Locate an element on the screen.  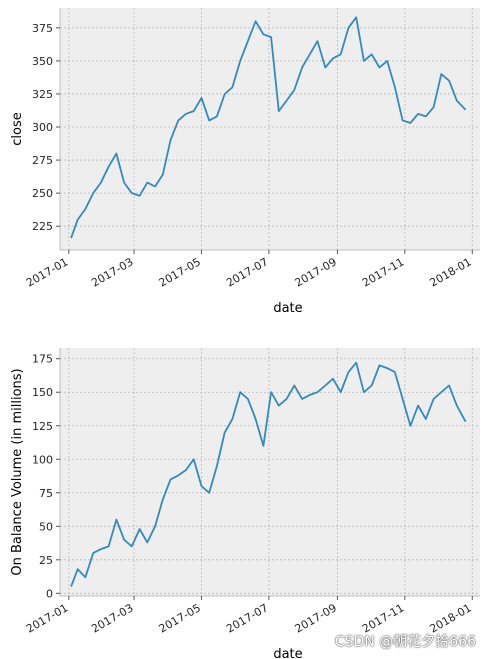
x-tick-label: 2017-11 is located at coordinates (383, 272).